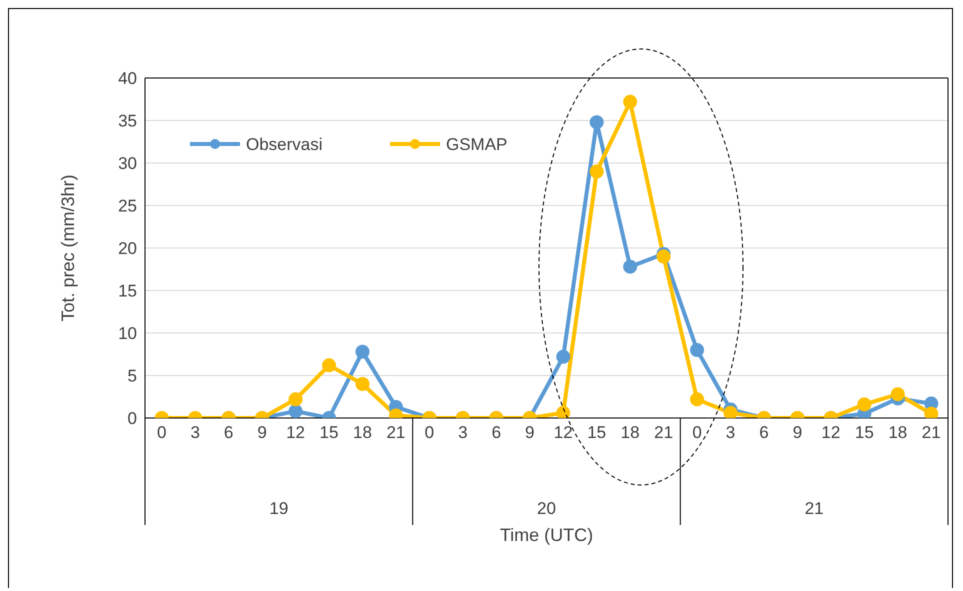 This screenshot has width=963, height=591. I want to click on y-tick-label: 35, so click(127, 121).